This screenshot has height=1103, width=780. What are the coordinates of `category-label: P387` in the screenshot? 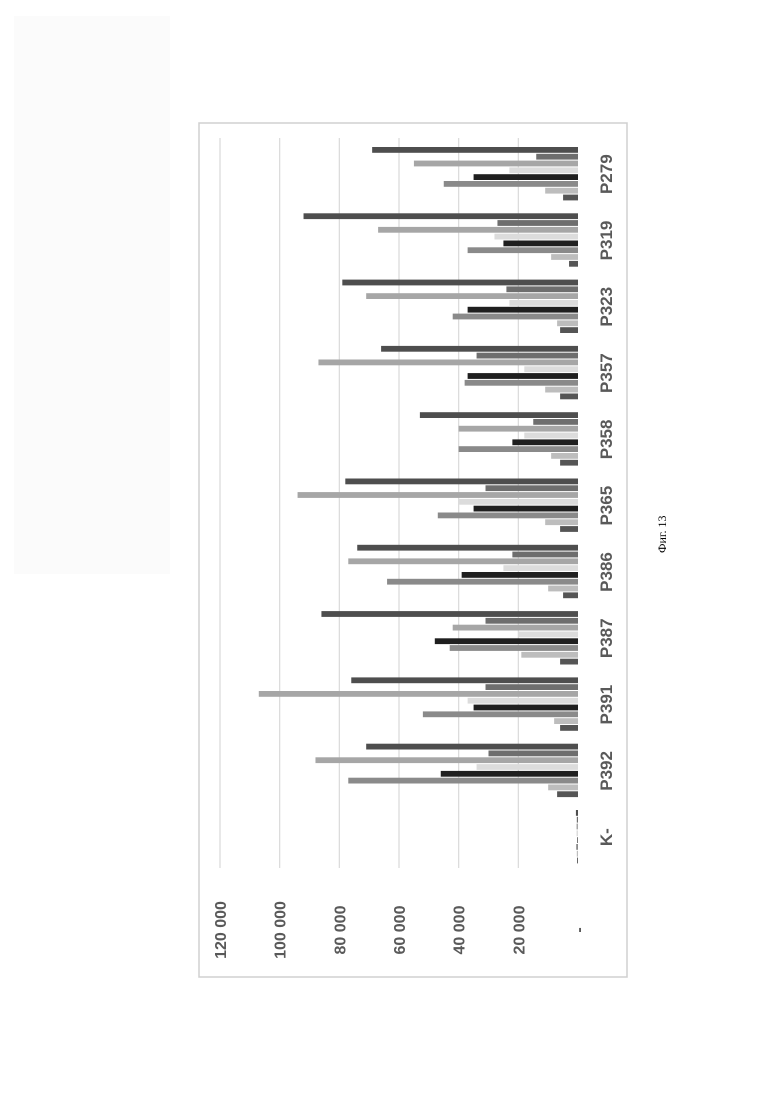 It's located at (606, 638).